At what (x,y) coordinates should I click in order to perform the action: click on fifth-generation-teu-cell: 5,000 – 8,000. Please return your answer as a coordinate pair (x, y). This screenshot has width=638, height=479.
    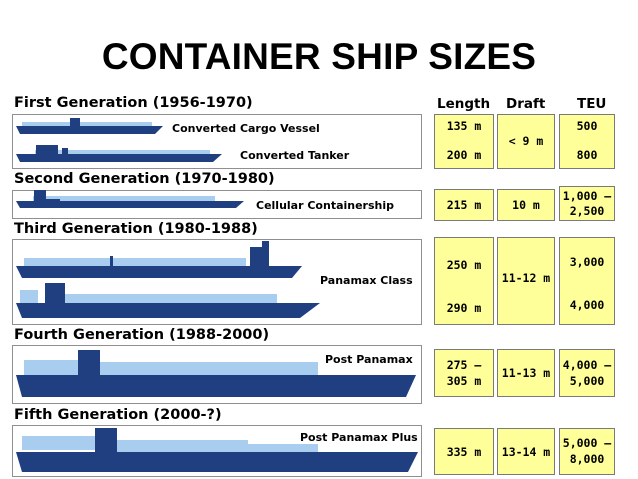
    Looking at the image, I should click on (587, 451).